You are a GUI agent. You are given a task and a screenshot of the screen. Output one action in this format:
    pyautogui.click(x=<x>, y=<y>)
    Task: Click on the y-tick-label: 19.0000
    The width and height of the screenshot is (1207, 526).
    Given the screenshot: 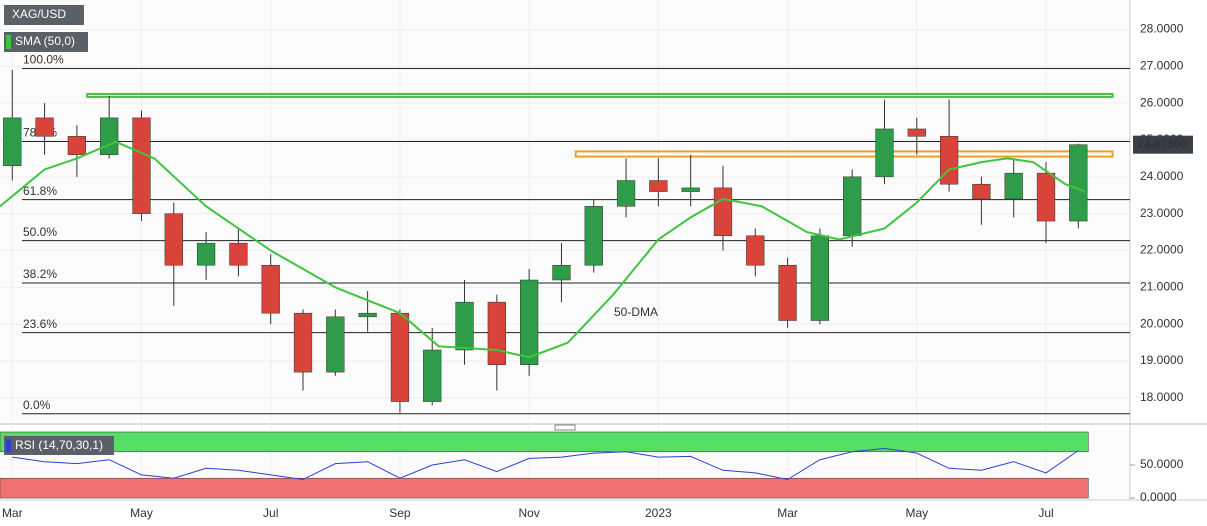 What is the action you would take?
    pyautogui.click(x=1162, y=360)
    